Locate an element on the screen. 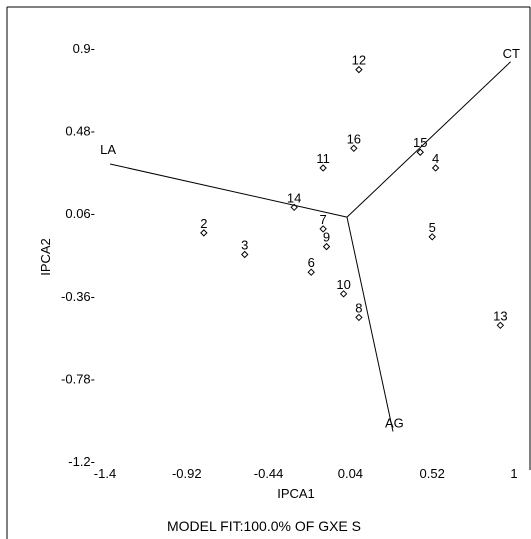 This screenshot has height=539, width=531. x-tick-label: -0.44 is located at coordinates (269, 473).